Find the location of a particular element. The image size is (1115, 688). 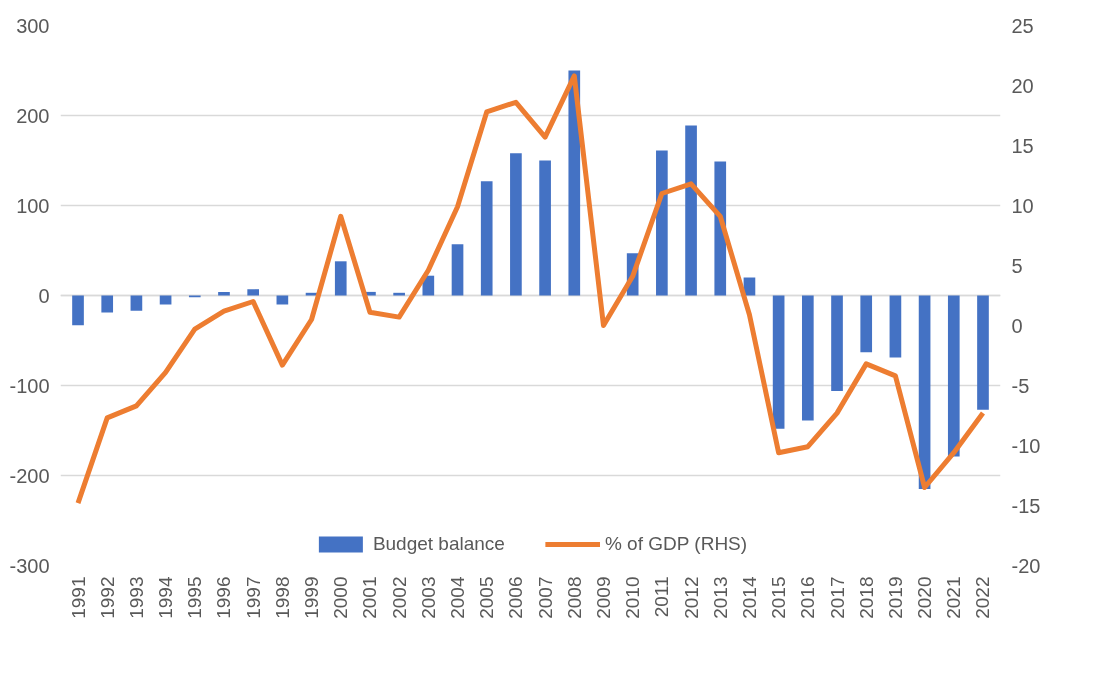

x-tick-label: 2020 is located at coordinates (925, 597).